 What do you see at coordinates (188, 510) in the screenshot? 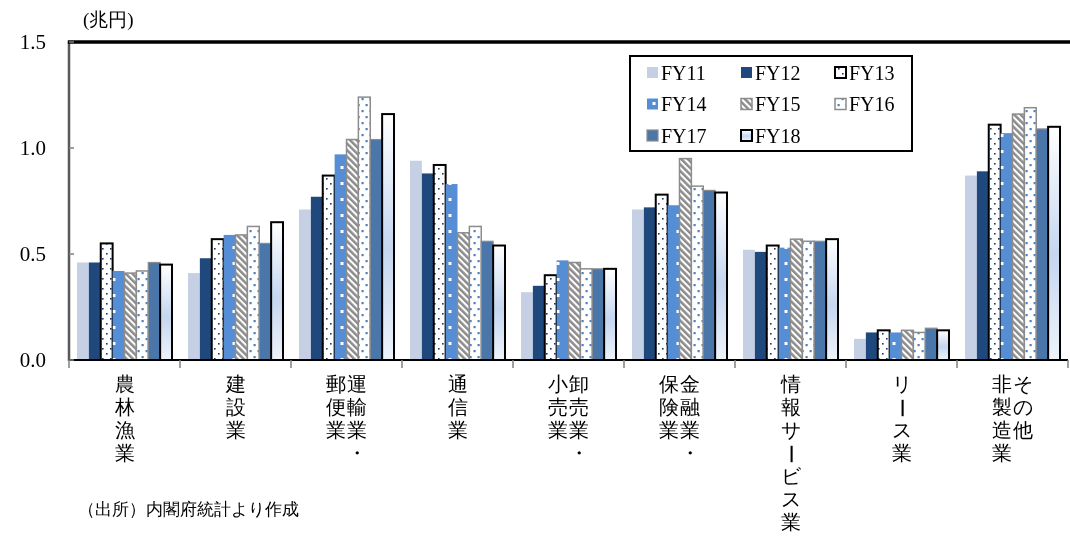
I see `text: （出所）内閣府統計より作成` at bounding box center [188, 510].